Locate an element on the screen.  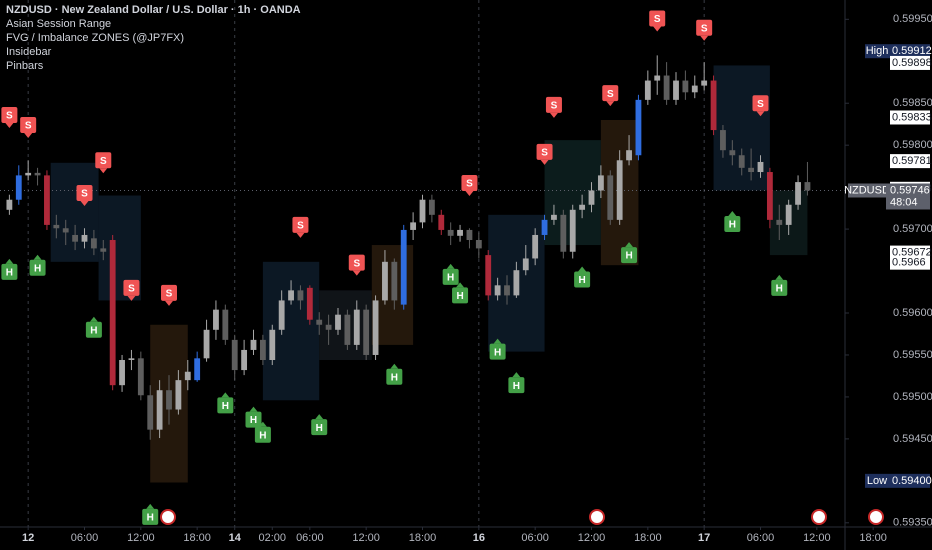
symbol-tag is located at coordinates (867, 190).